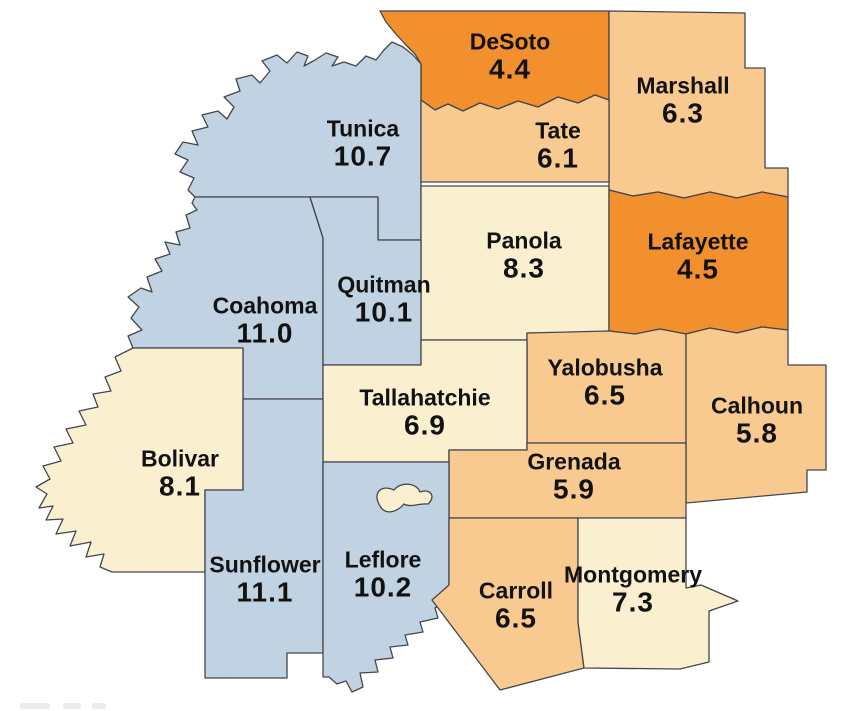  Describe the element at coordinates (698, 262) in the screenshot. I see `county-shape-lafayette` at that location.